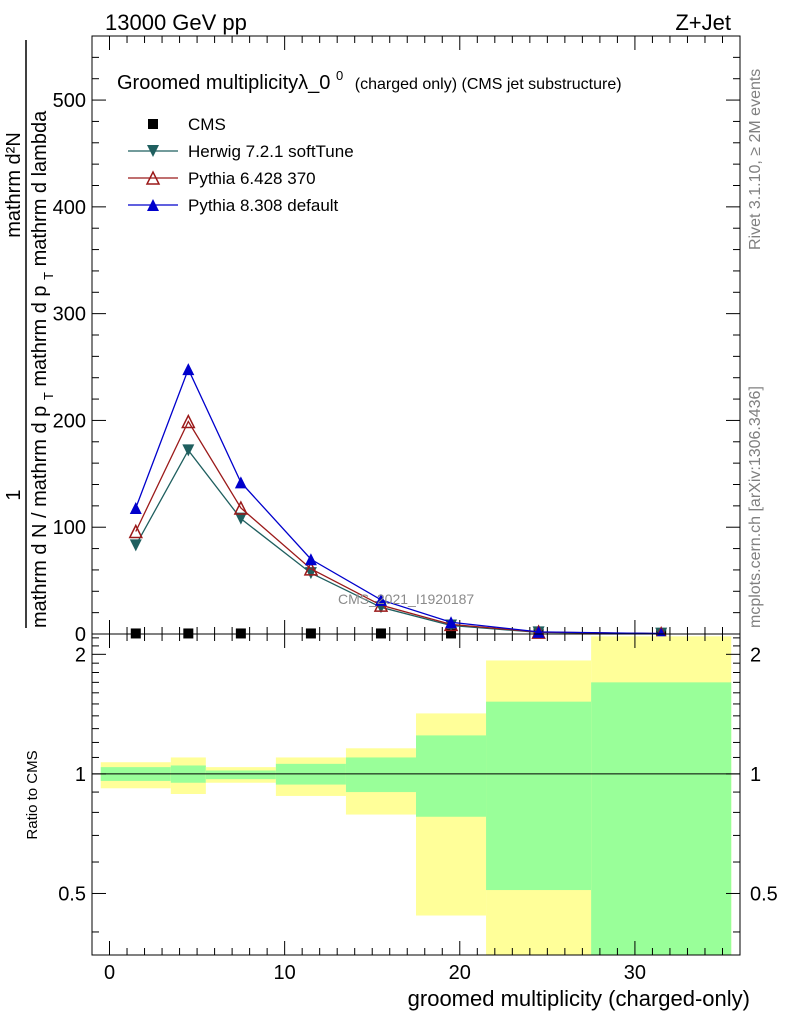 The height and width of the screenshot is (1024, 786). Describe the element at coordinates (460, 973) in the screenshot. I see `ratio-xtick-label-2: 20` at that location.